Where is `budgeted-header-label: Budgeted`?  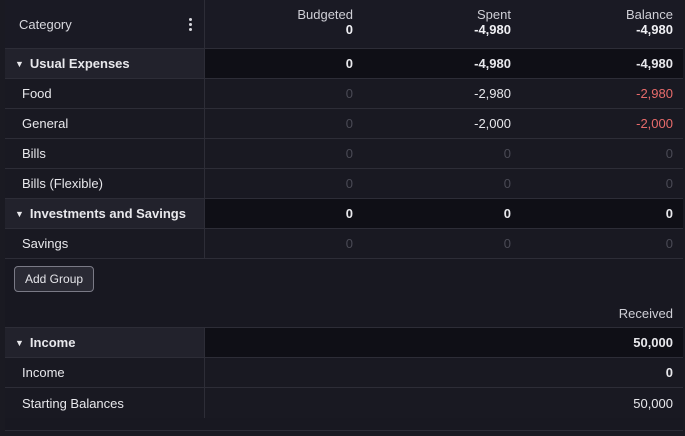 budgeted-header-label: Budgeted is located at coordinates (325, 14).